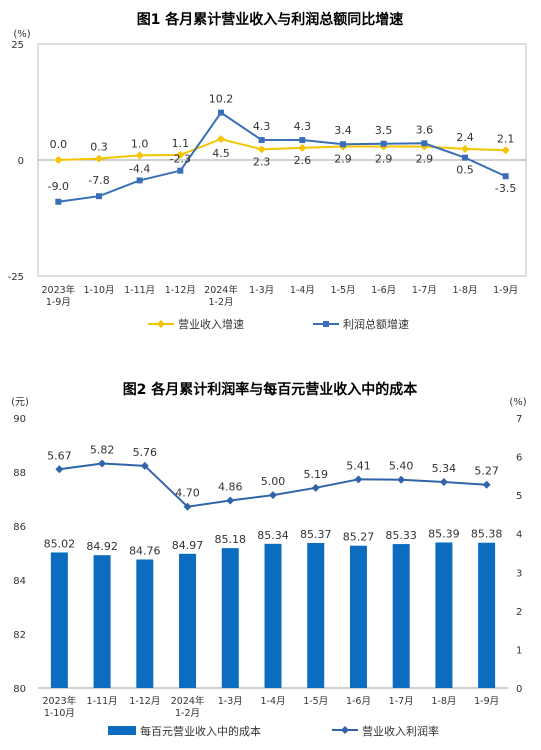  I want to click on chart-2-xtick: 1-6月, so click(358, 701).